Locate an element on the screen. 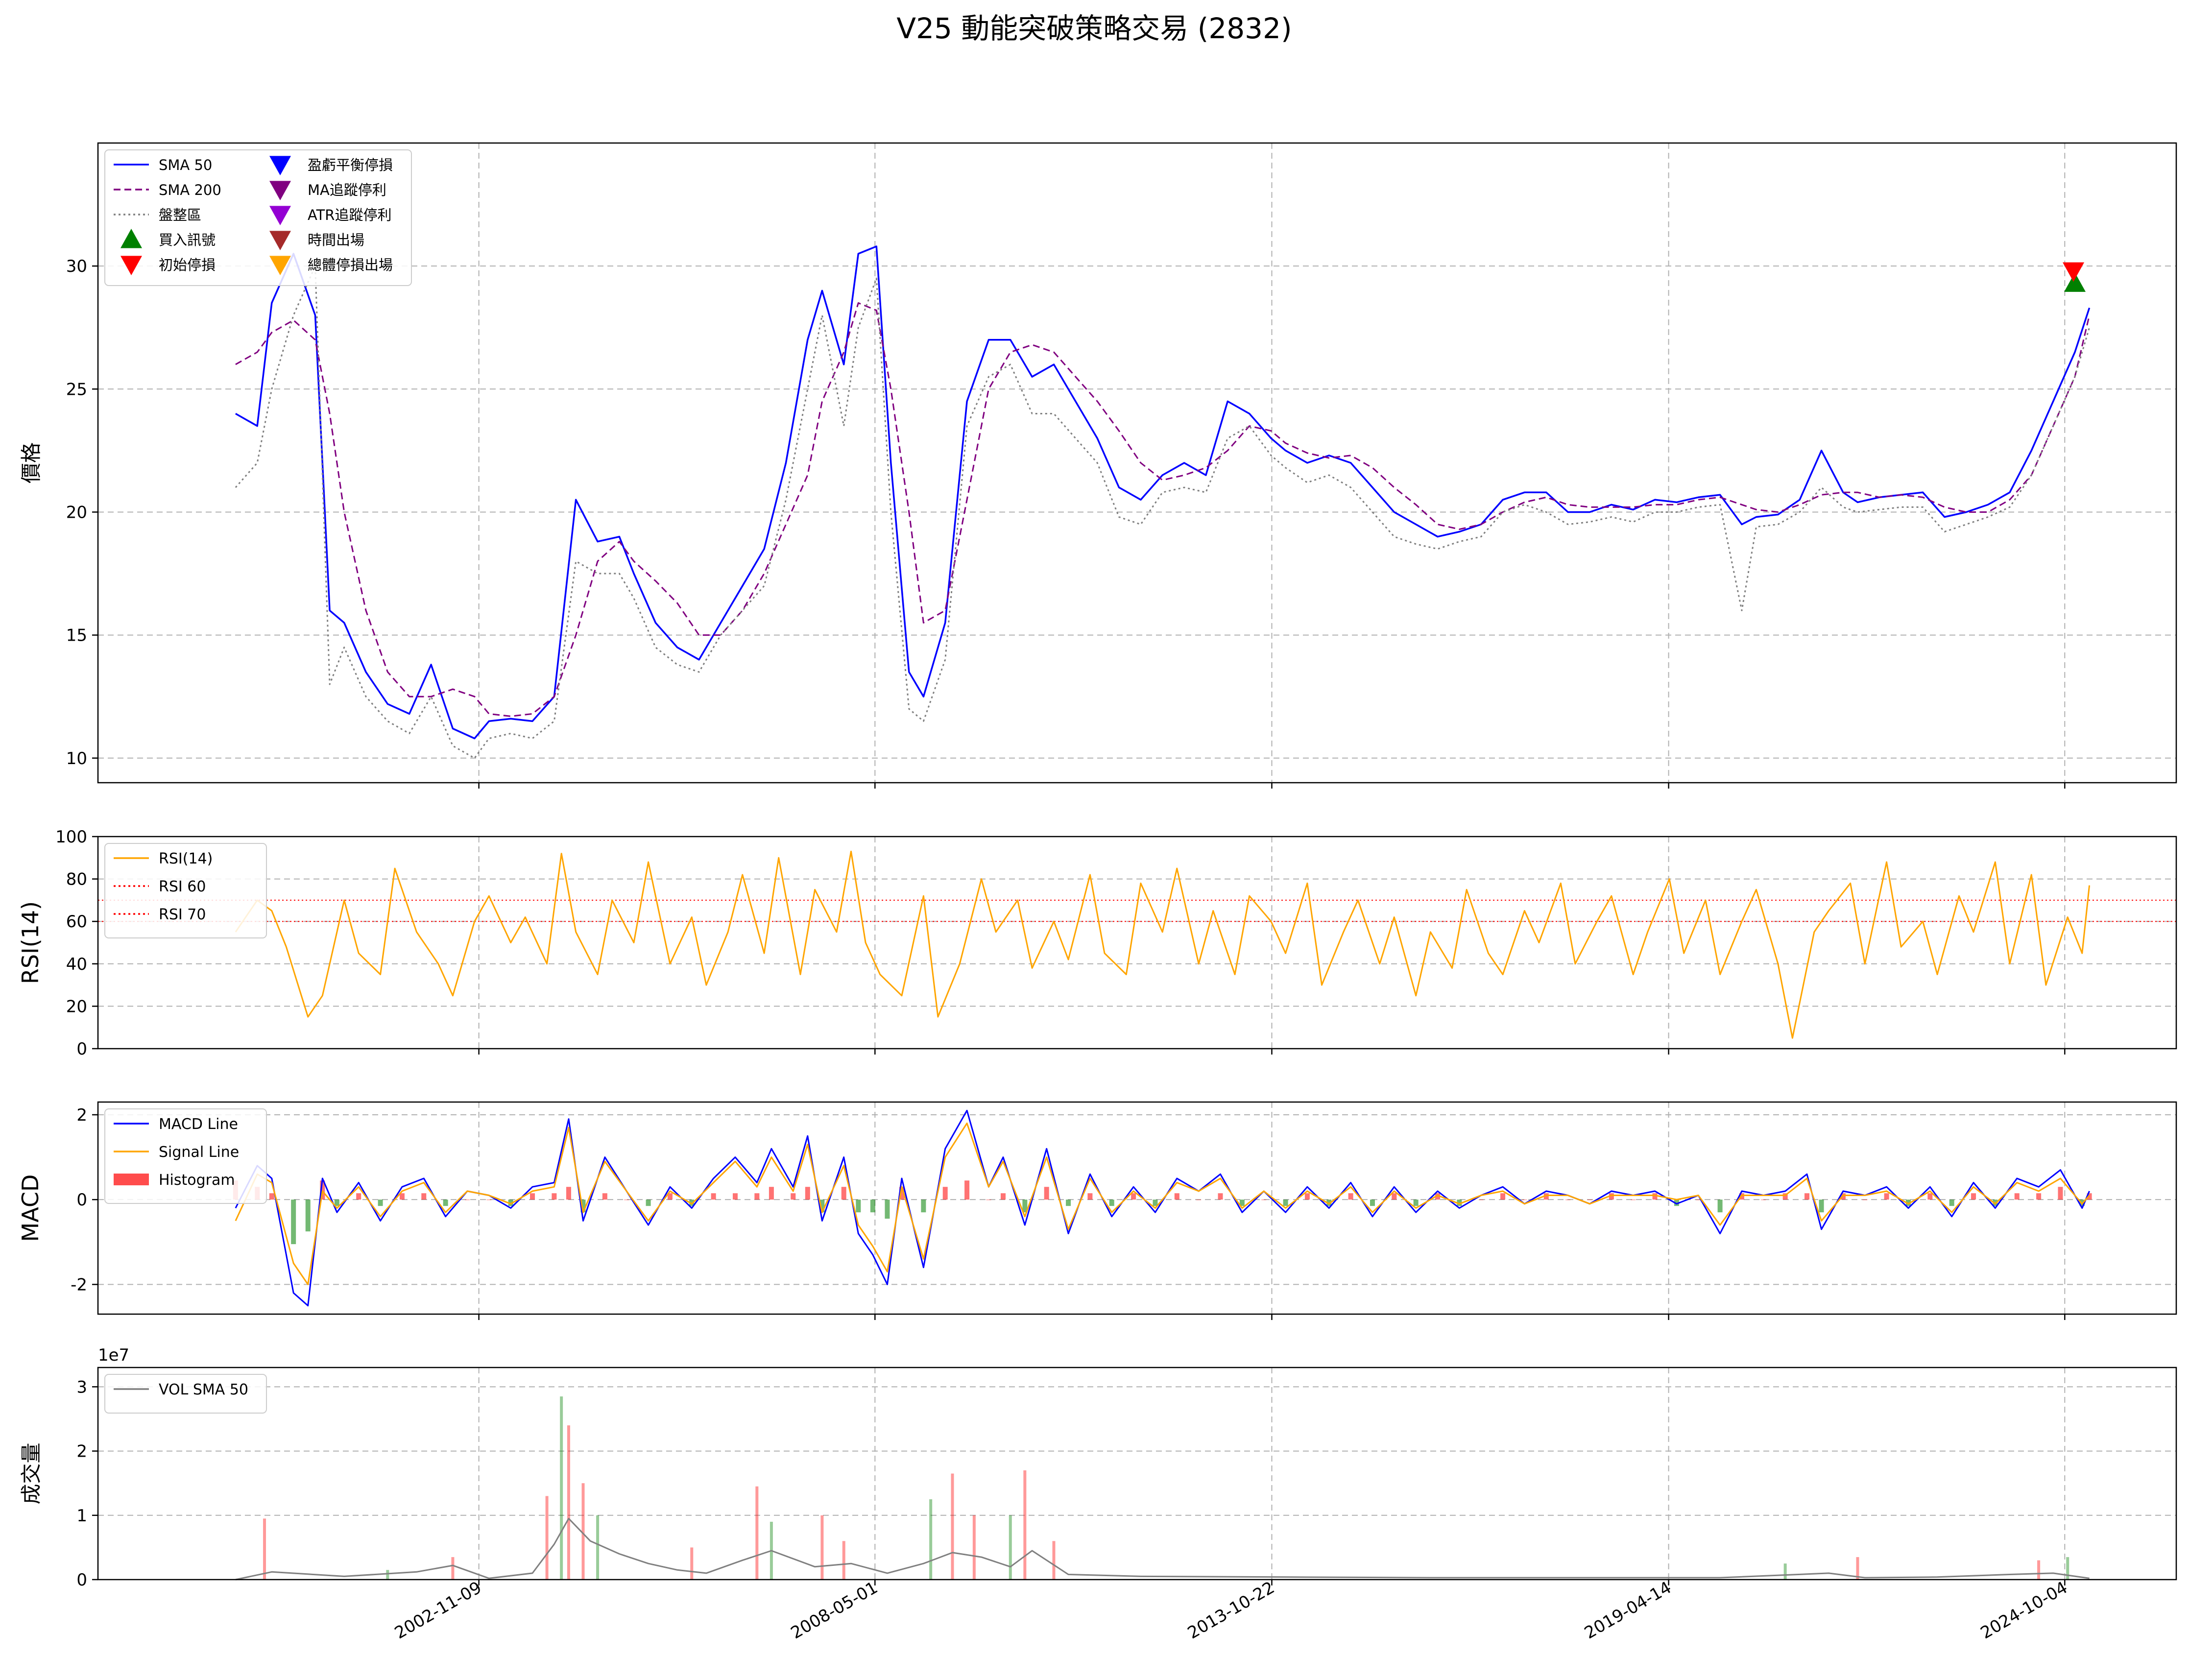 This screenshot has height=1680, width=2189. legend-label: VOL SMA 50 is located at coordinates (203, 1389).